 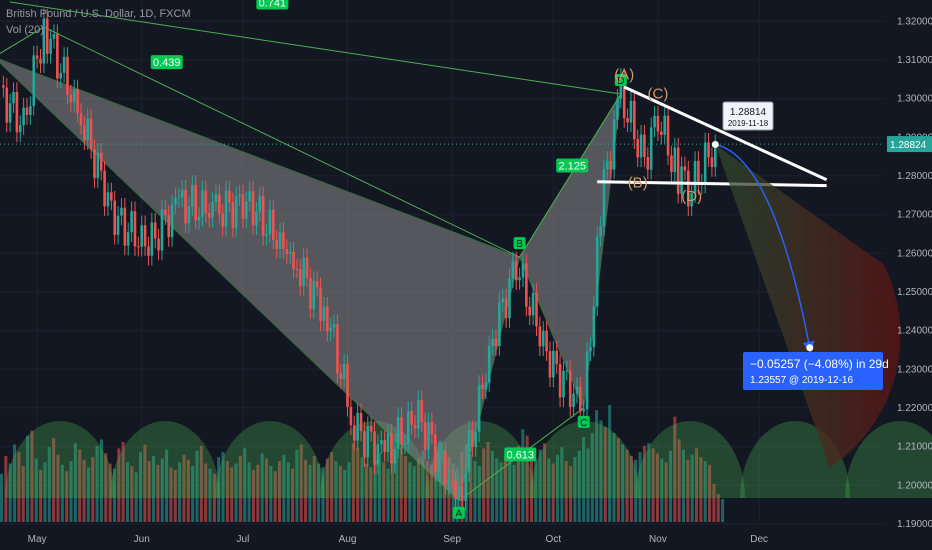 I want to click on forecast-change-text: −0.05257 (−4.08%) in 29d, so click(x=819, y=364).